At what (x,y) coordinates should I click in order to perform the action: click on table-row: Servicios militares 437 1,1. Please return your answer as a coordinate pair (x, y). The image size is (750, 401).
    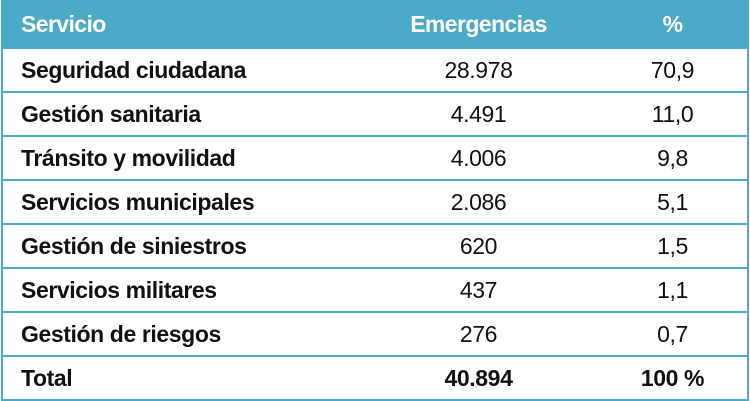
    Looking at the image, I should click on (375, 289).